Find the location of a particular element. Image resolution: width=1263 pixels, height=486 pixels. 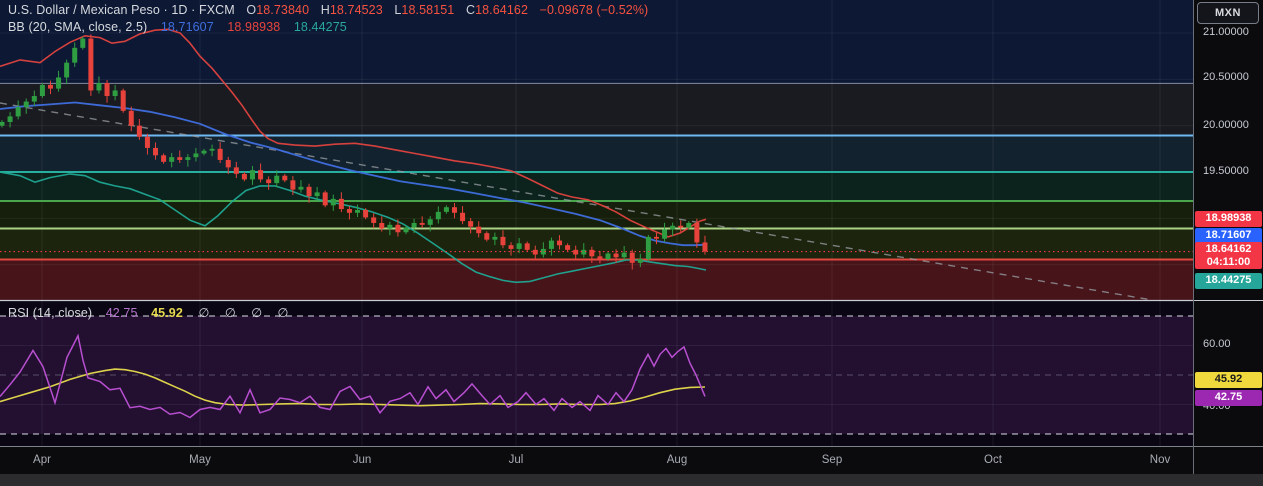

rsi-main is located at coordinates (353, 376).